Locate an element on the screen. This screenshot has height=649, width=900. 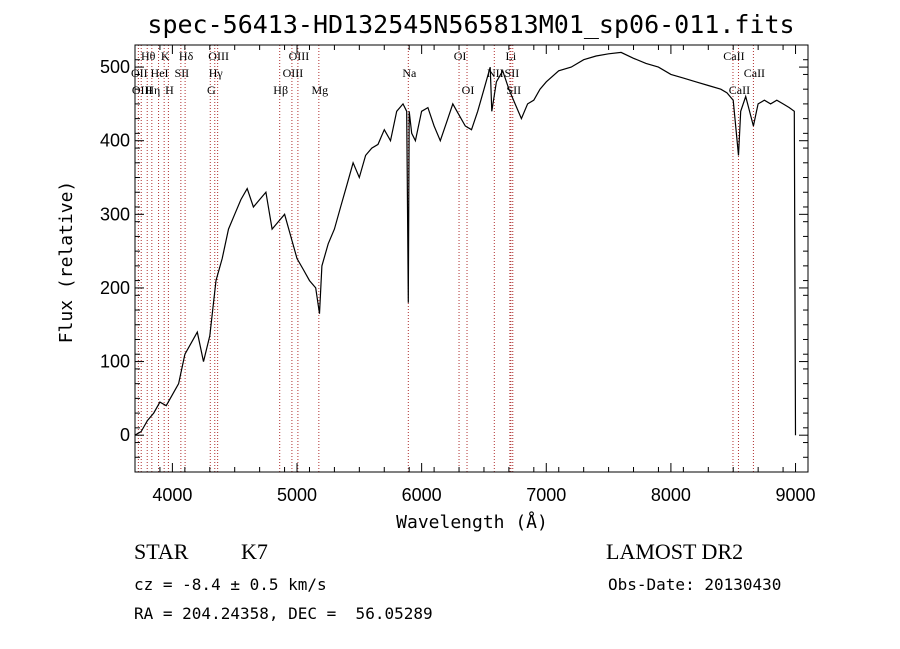
y-tick-label: 500 is located at coordinates (115, 67).